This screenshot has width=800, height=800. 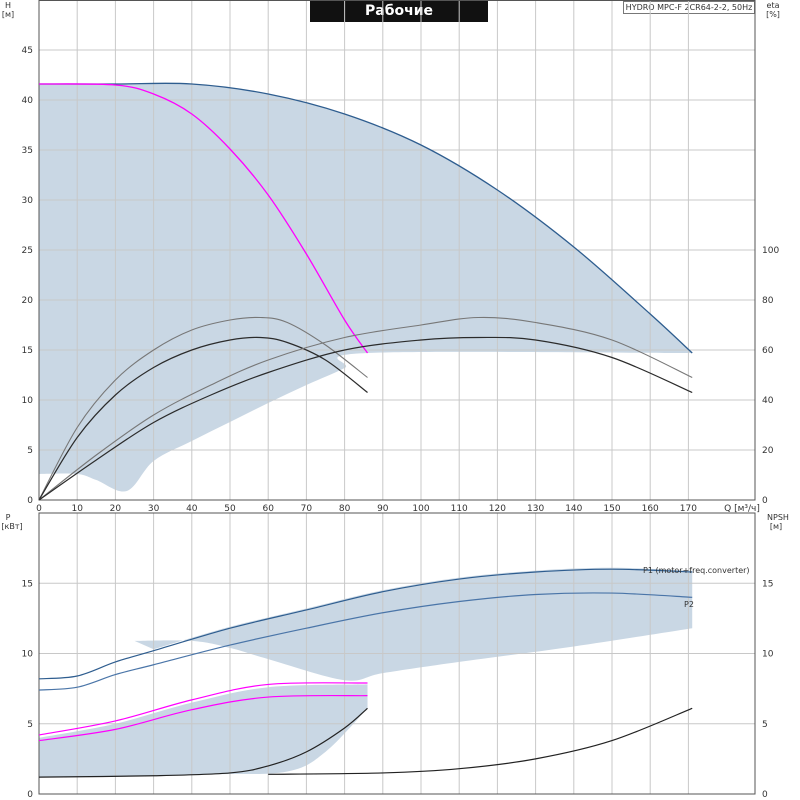 What do you see at coordinates (307, 509) in the screenshot?
I see `x-tick-label: 70` at bounding box center [307, 509].